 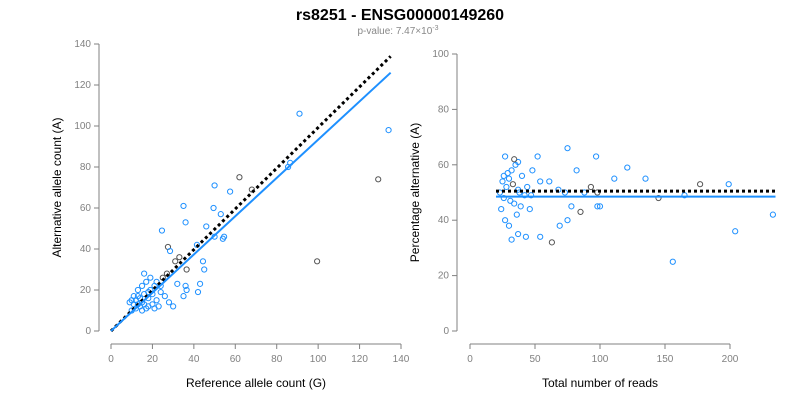 I want to click on x-tick-label: 50, so click(x=535, y=359).